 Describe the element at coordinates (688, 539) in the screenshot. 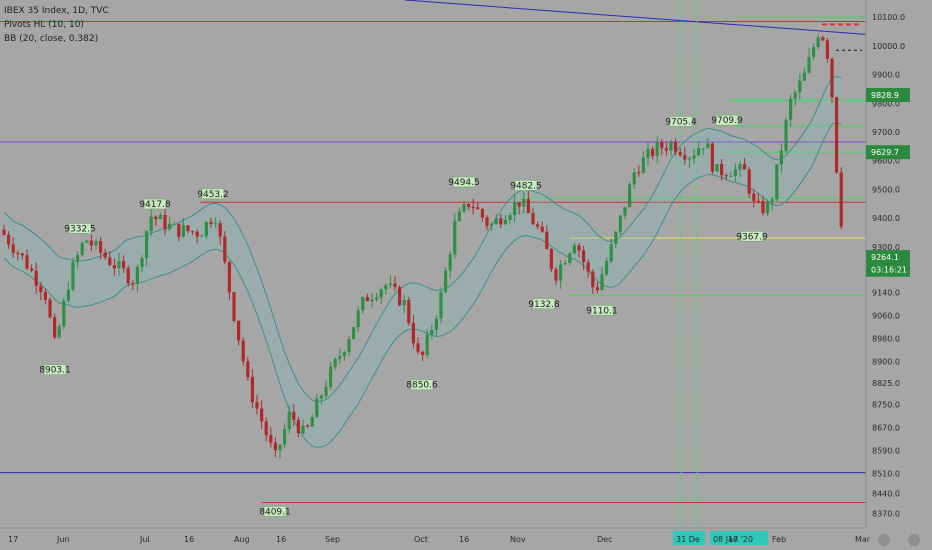

I see `time-tick: 31 De` at that location.